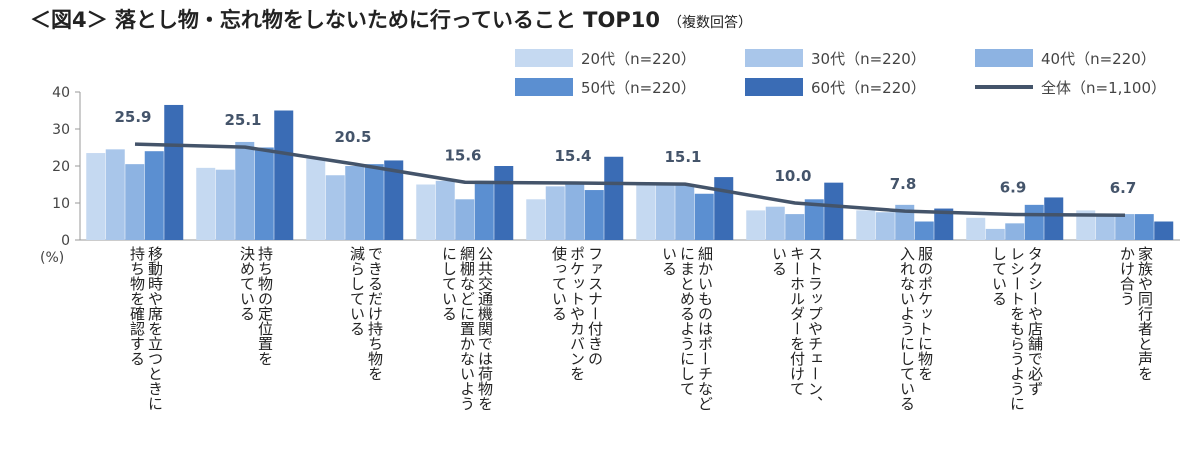 This screenshot has width=1200, height=460. Describe the element at coordinates (577, 313) in the screenshot. I see `category-label: ポケットやカバンを` at that location.